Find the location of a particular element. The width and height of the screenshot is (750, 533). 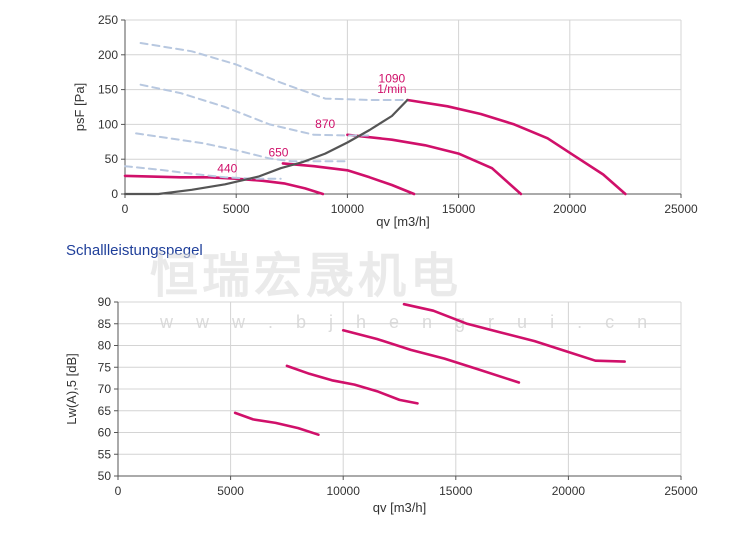

speed-label: 650 is located at coordinates (278, 152).